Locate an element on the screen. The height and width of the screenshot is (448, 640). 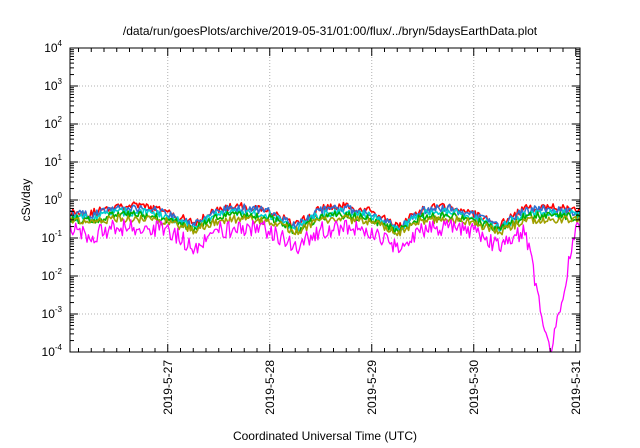
x-axis-label: Coordinated Universal Time (UTC) is located at coordinates (325, 436).